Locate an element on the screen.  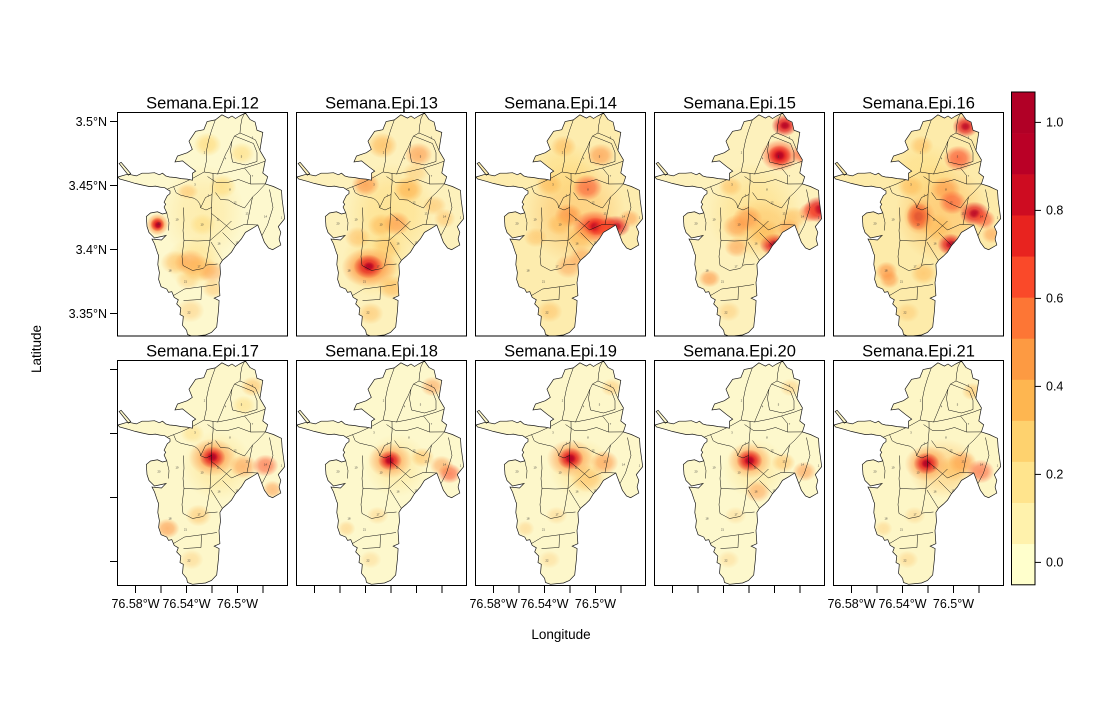
svg-text: Longitude is located at coordinates (560, 634).